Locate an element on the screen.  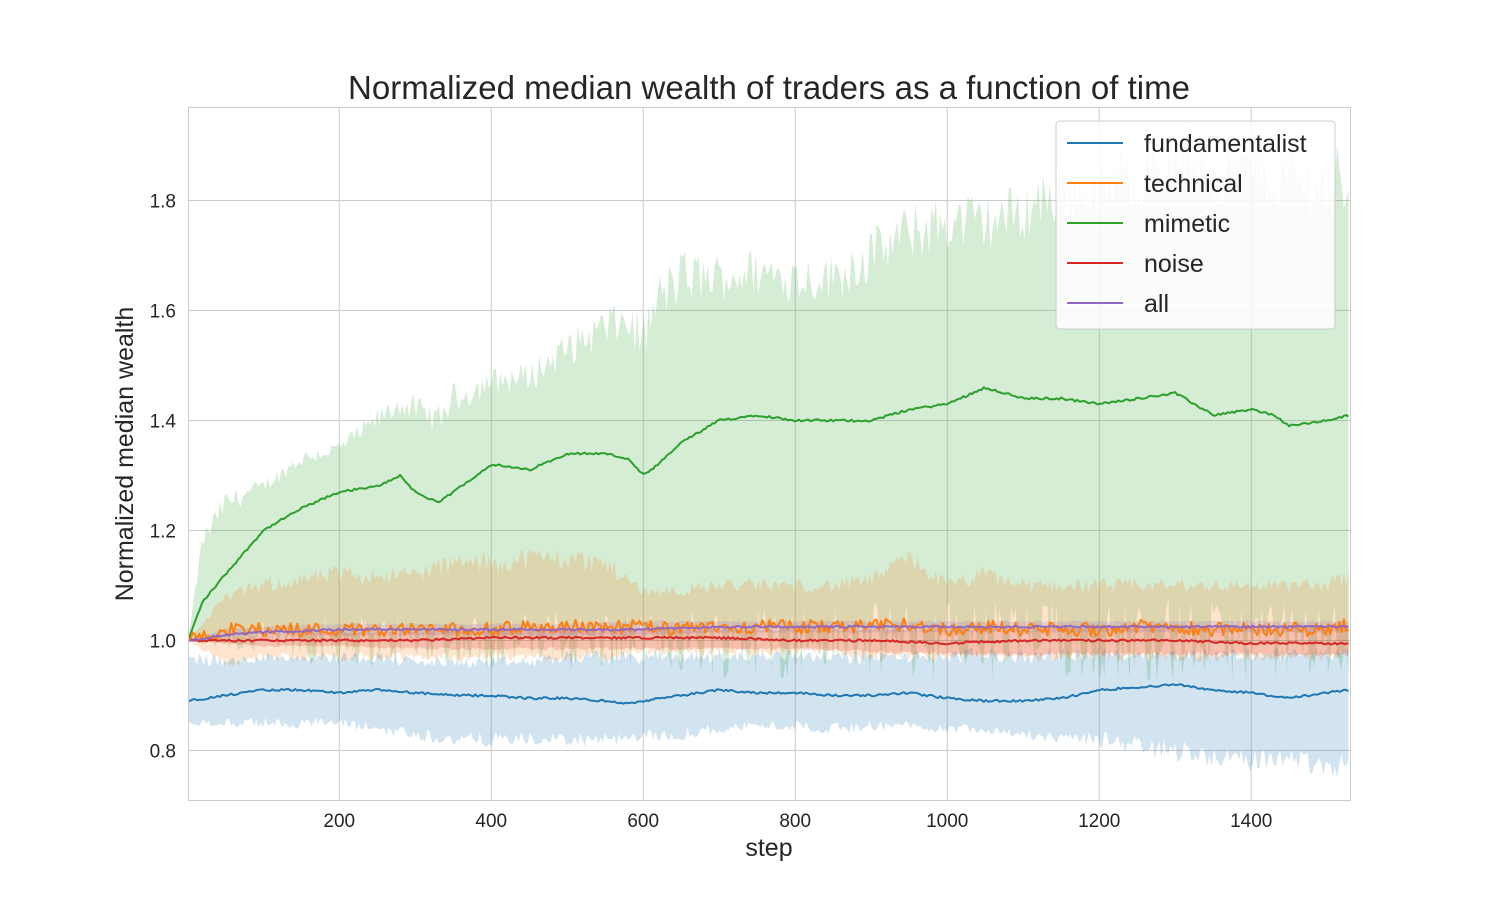
y-tick-label: 1.4 is located at coordinates (163, 422).